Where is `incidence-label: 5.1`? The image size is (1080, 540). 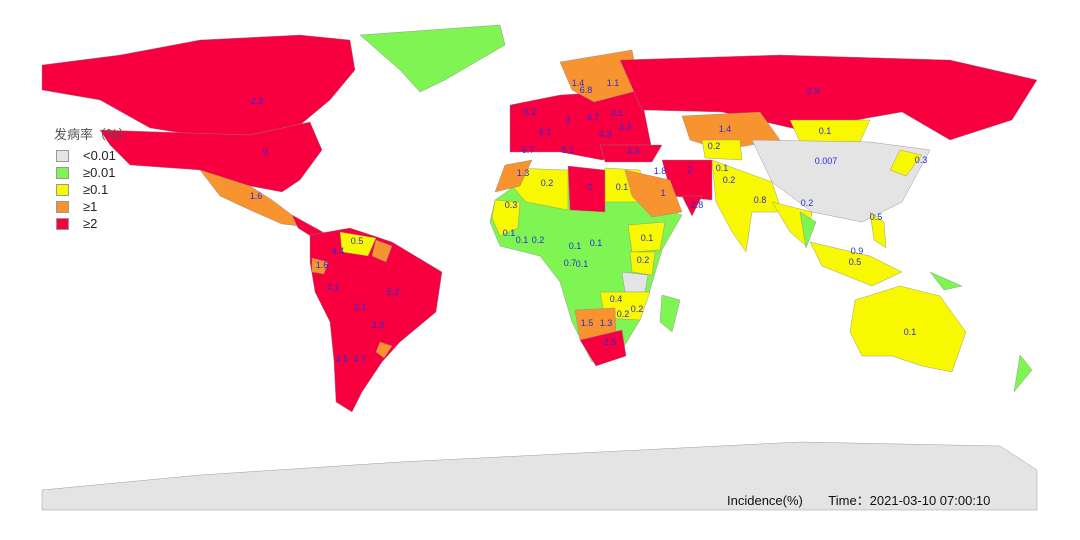 incidence-label: 5.1 is located at coordinates (568, 150).